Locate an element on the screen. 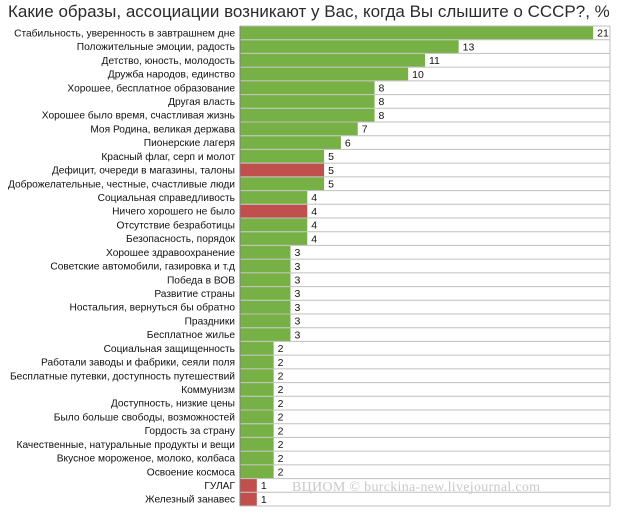 Image resolution: width=620 pixels, height=516 pixels. category-label: Хорошее здравоохранение is located at coordinates (170, 253).